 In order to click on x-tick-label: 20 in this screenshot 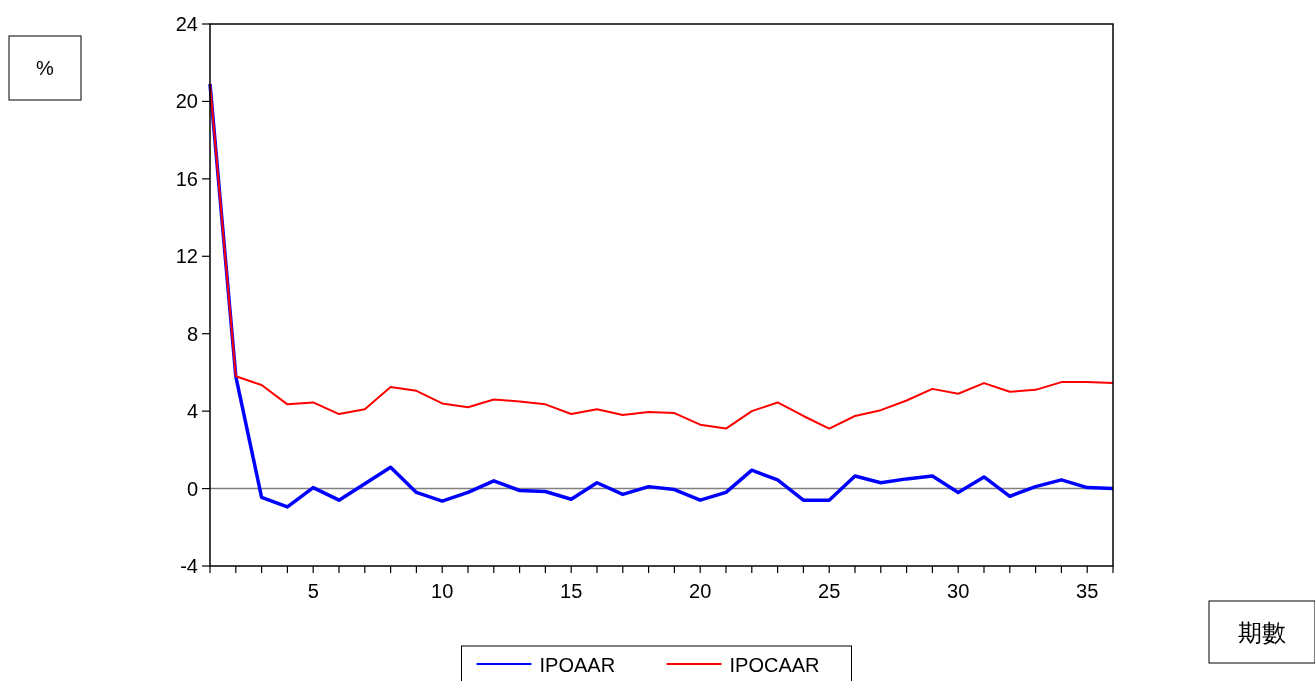, I will do `click(700, 591)`.